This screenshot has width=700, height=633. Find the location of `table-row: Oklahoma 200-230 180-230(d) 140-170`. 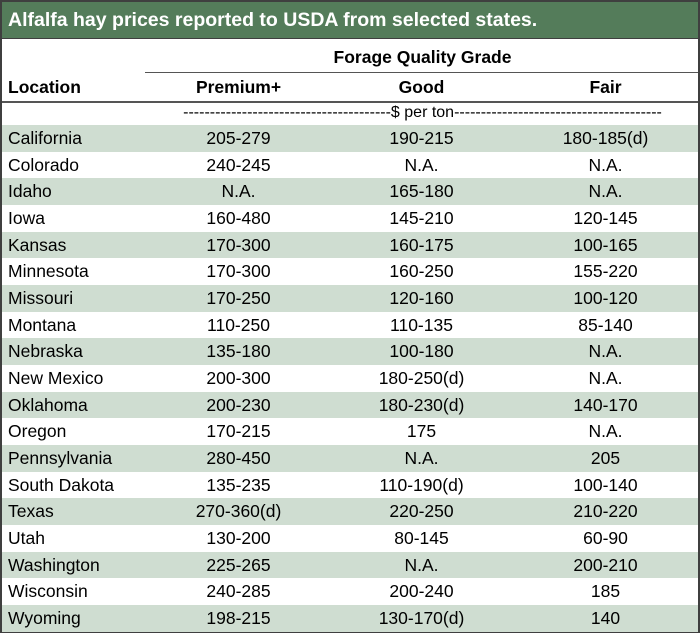

table-row: Oklahoma 200-230 180-230(d) 140-170 is located at coordinates (350, 405).